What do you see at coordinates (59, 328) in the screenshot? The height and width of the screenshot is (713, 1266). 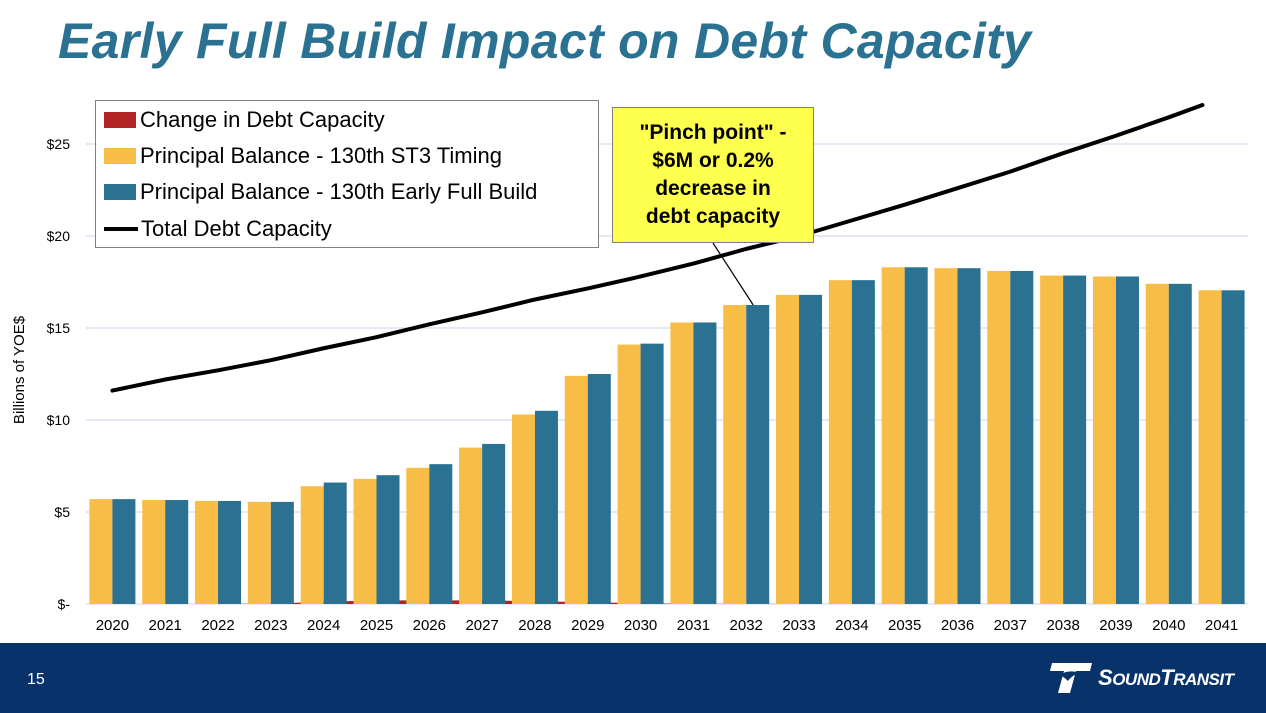 I see `y-tick-label: $15` at bounding box center [59, 328].